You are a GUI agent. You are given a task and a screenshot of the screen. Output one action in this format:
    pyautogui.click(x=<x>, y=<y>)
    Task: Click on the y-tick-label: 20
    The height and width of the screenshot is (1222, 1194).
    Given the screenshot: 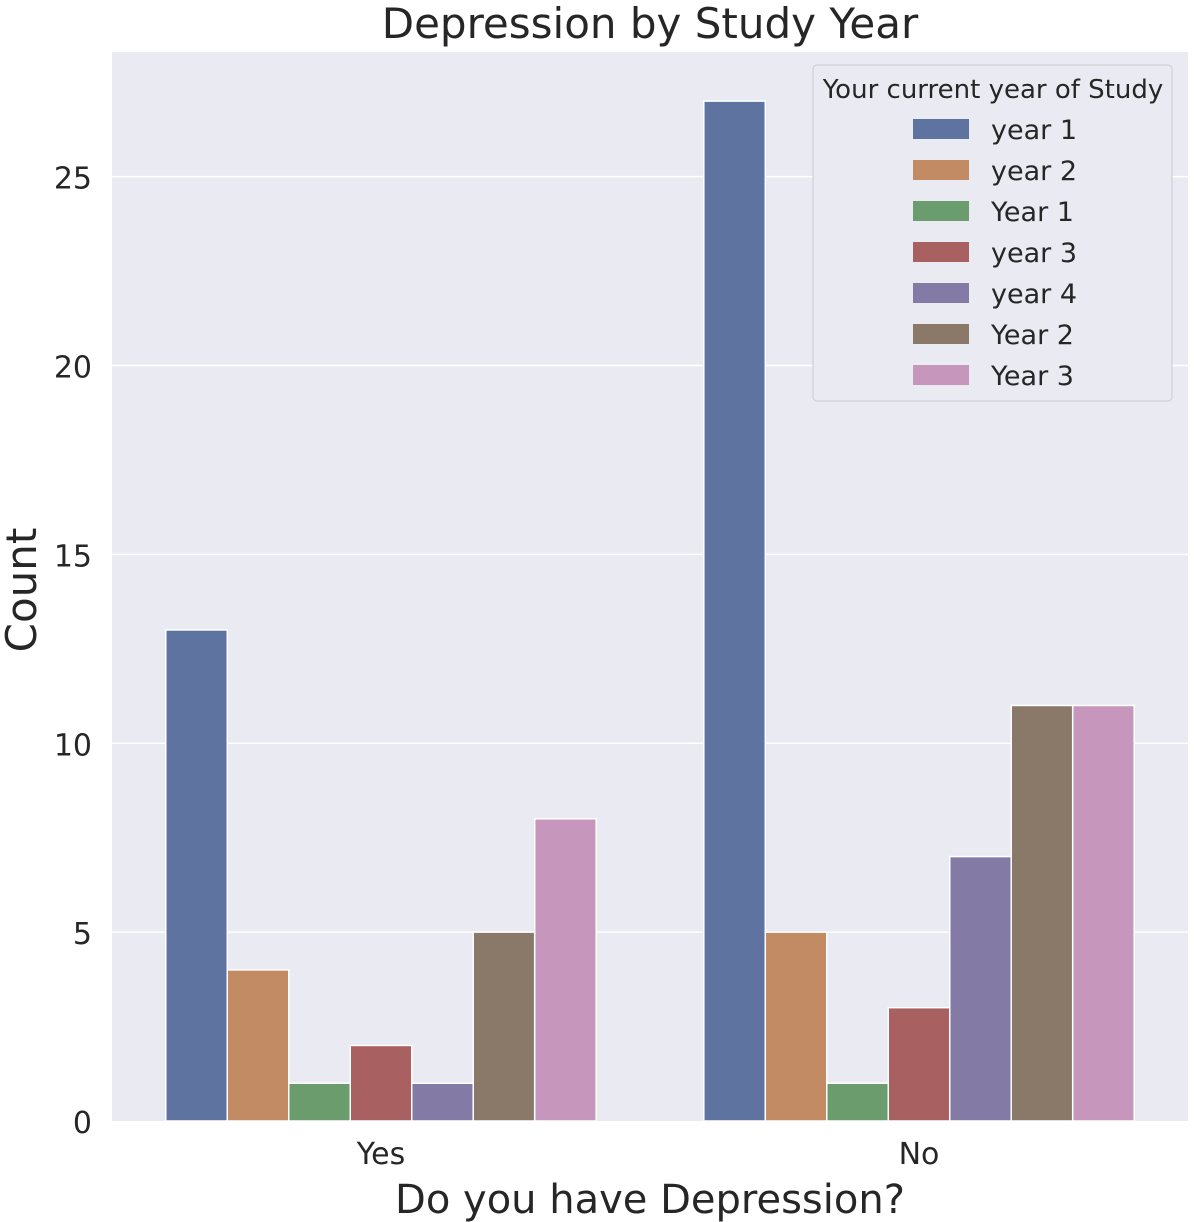 What is the action you would take?
    pyautogui.click(x=73, y=368)
    